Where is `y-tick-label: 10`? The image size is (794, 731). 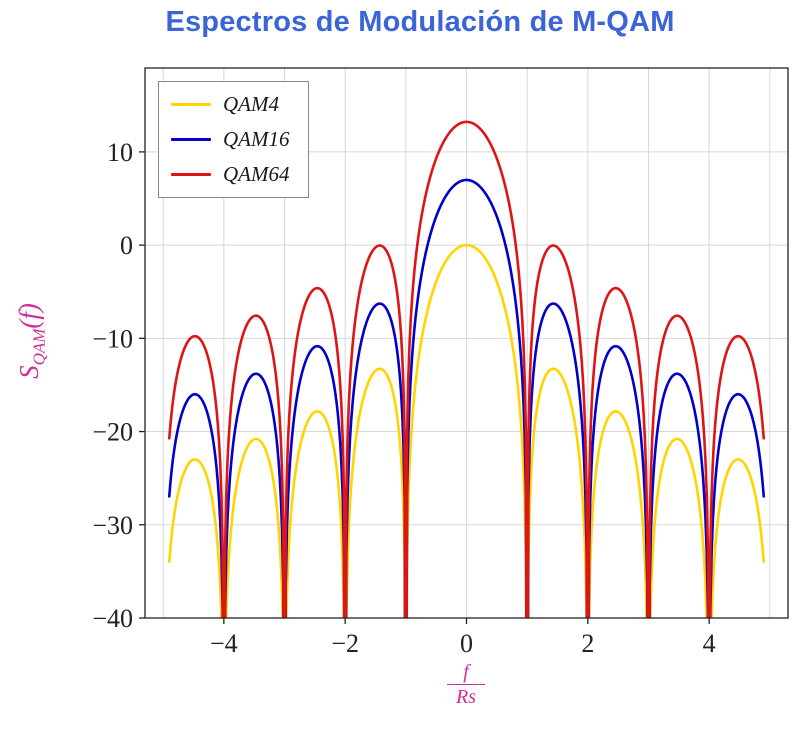 y-tick-label: 10 is located at coordinates (120, 152).